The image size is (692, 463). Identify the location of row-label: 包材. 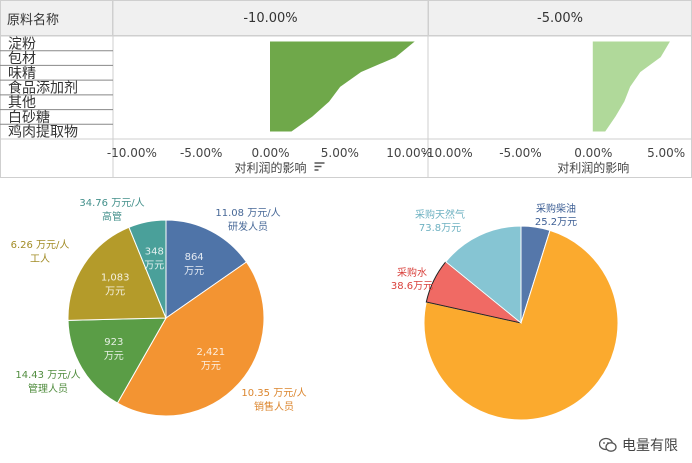
(22, 59).